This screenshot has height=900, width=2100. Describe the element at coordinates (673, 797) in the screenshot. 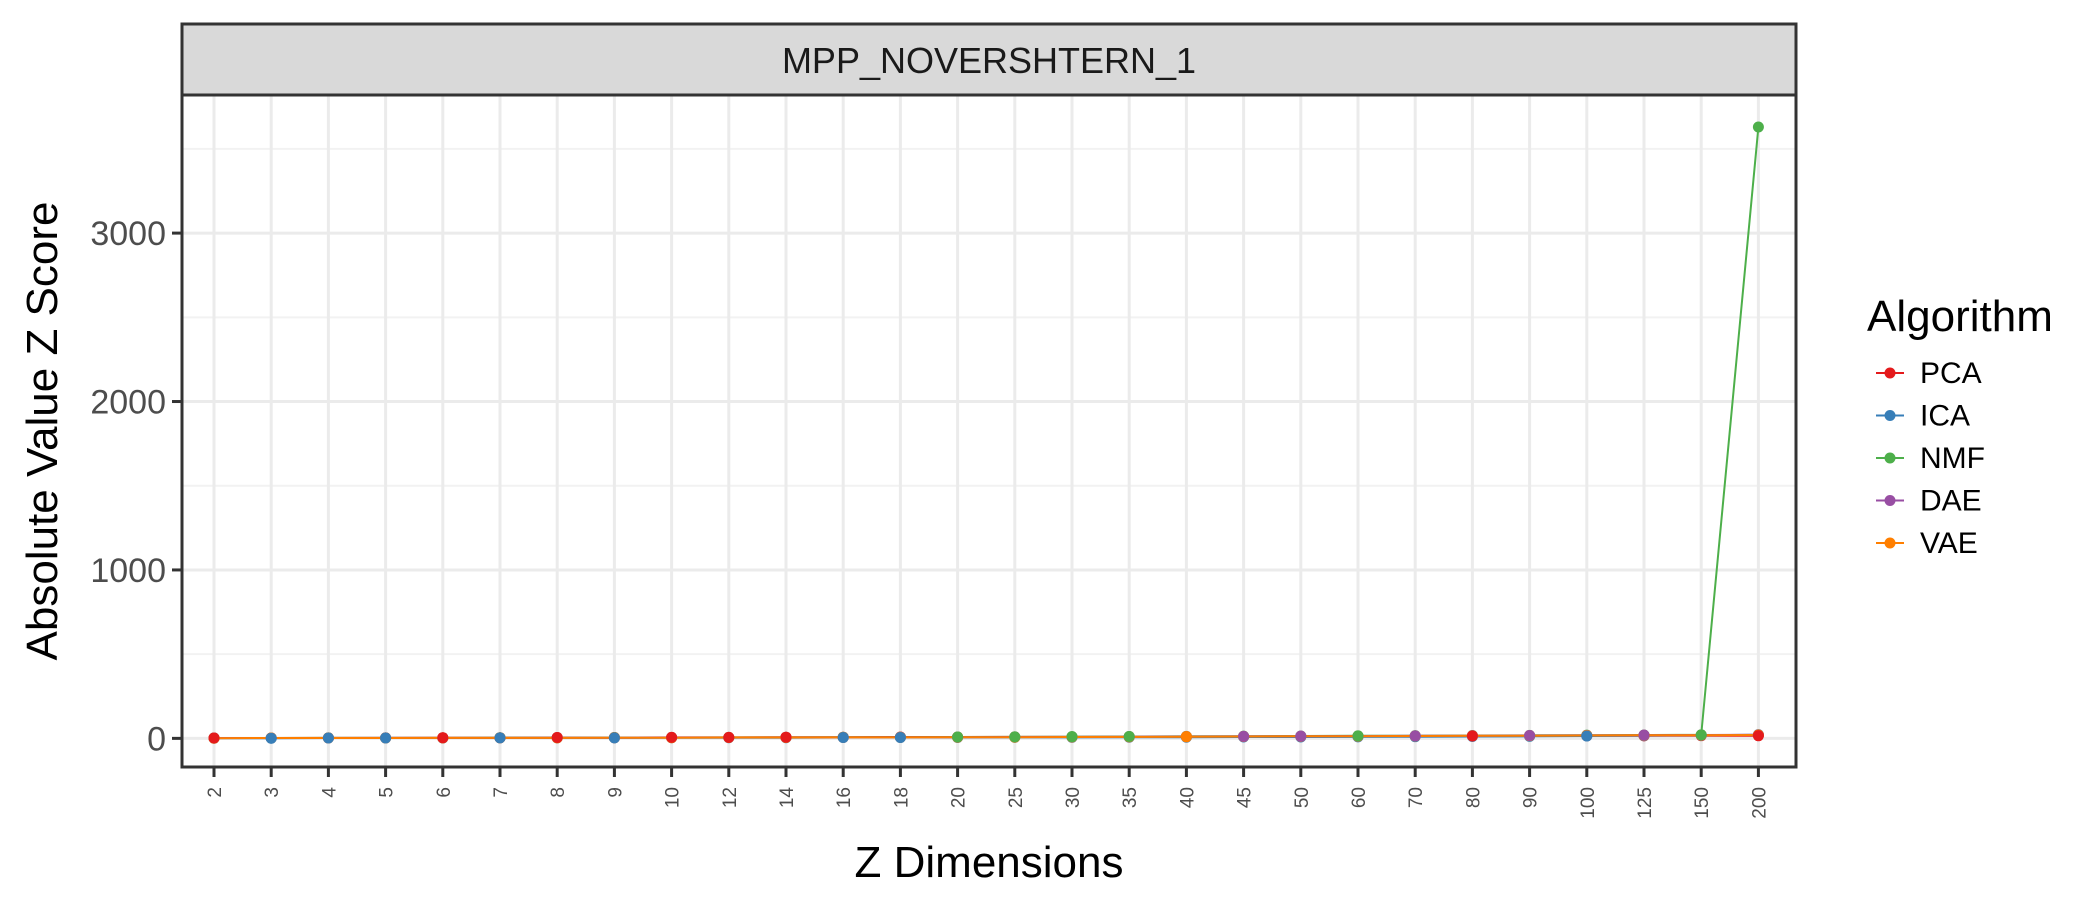

I see `x-tick-label: 10` at that location.